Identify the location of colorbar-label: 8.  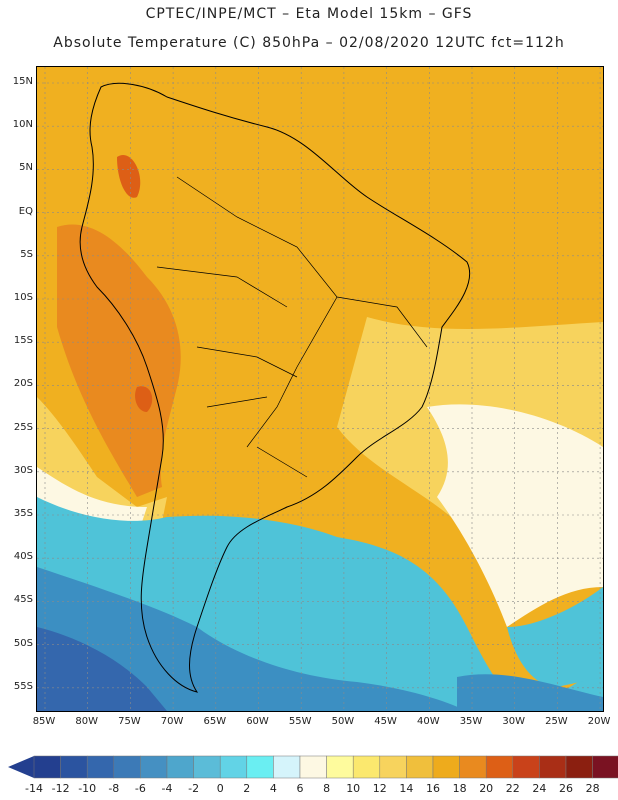
(327, 788).